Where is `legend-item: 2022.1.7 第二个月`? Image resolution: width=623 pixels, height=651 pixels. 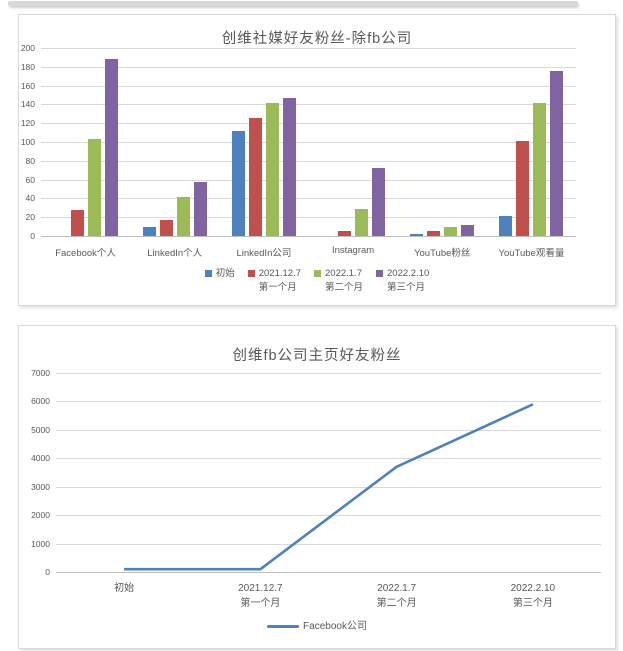
legend-item: 2022.1.7 第二个月 is located at coordinates (338, 281).